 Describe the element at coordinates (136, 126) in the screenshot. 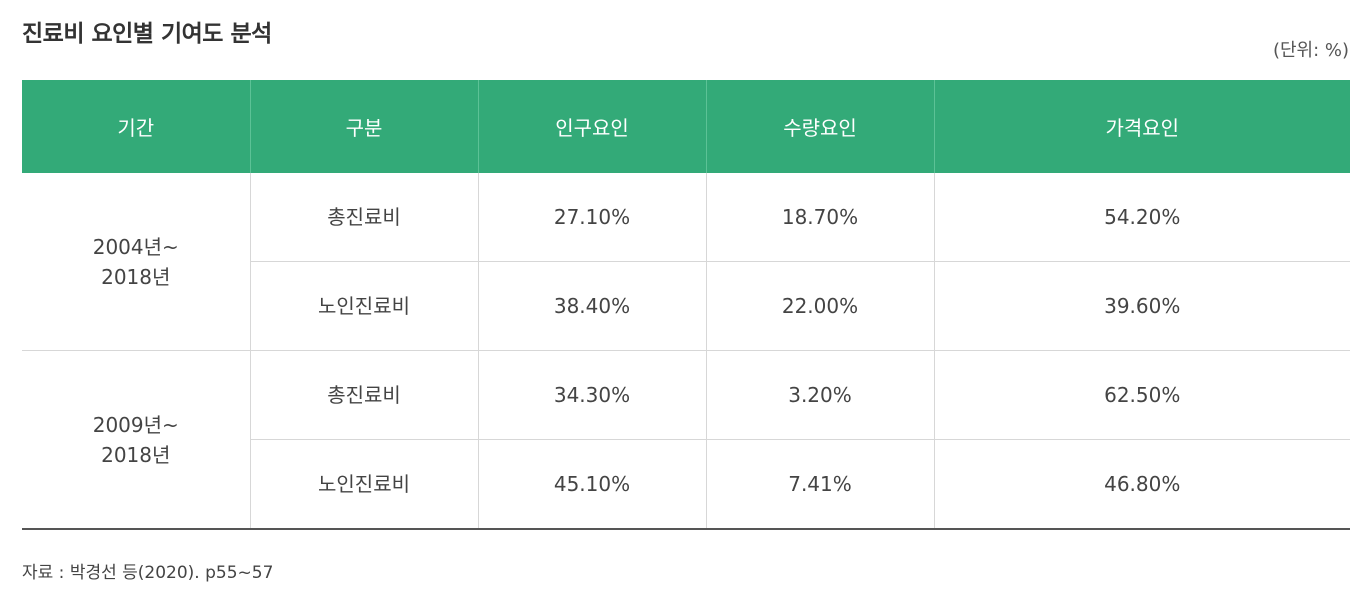

I see `header-period: 기간` at that location.